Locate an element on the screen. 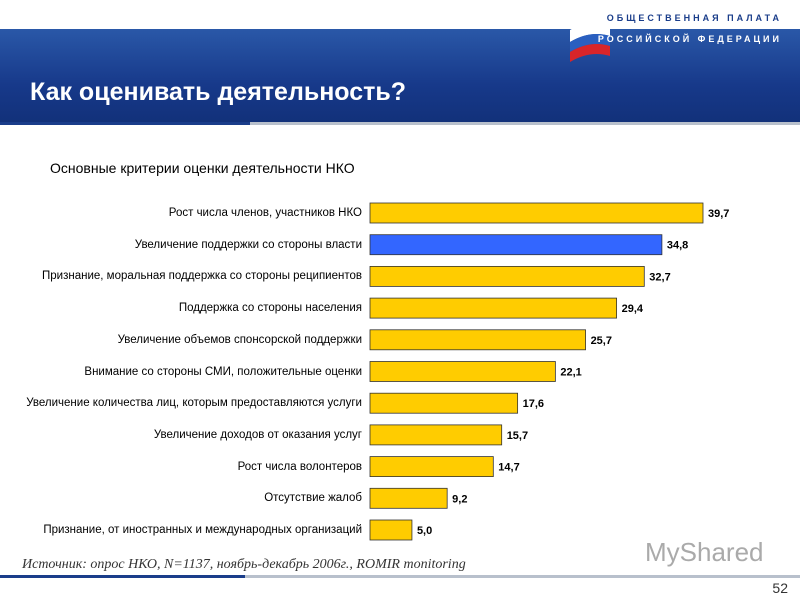 The width and height of the screenshot is (800, 600). value-label: 9,2 is located at coordinates (459, 499).